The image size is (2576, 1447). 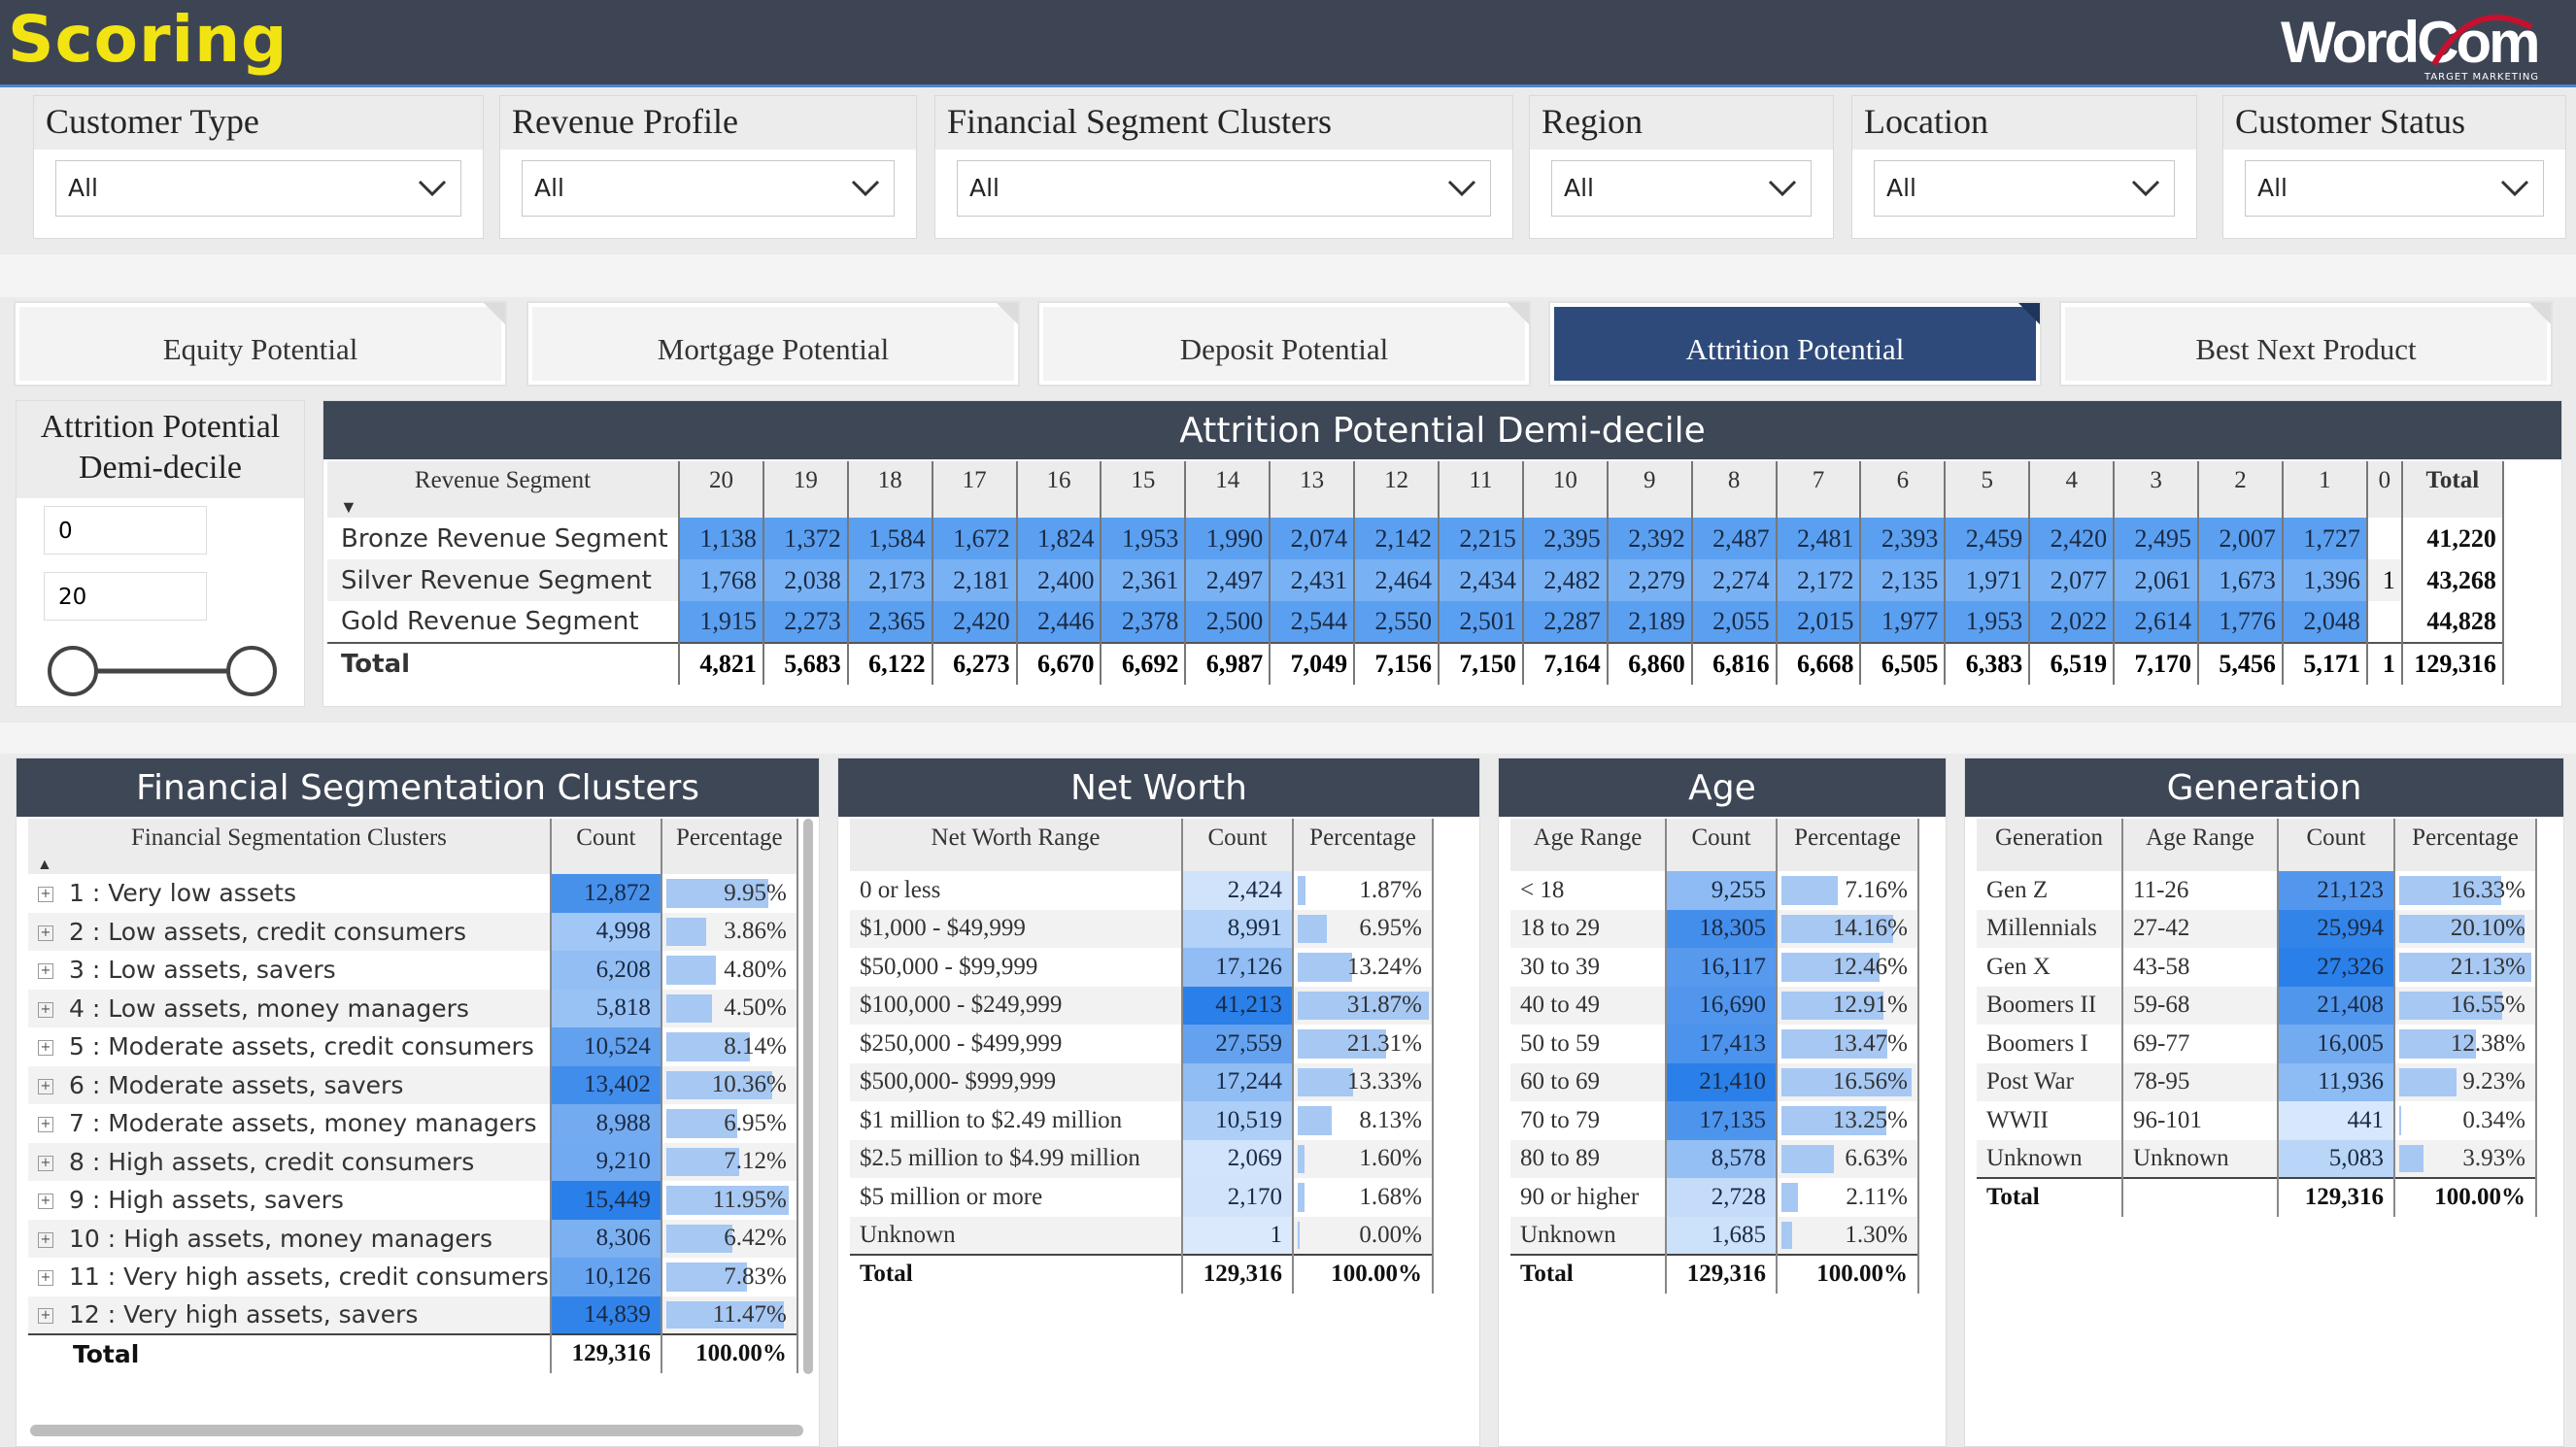 I want to click on matrix-column-header: 11, so click(x=1481, y=489).